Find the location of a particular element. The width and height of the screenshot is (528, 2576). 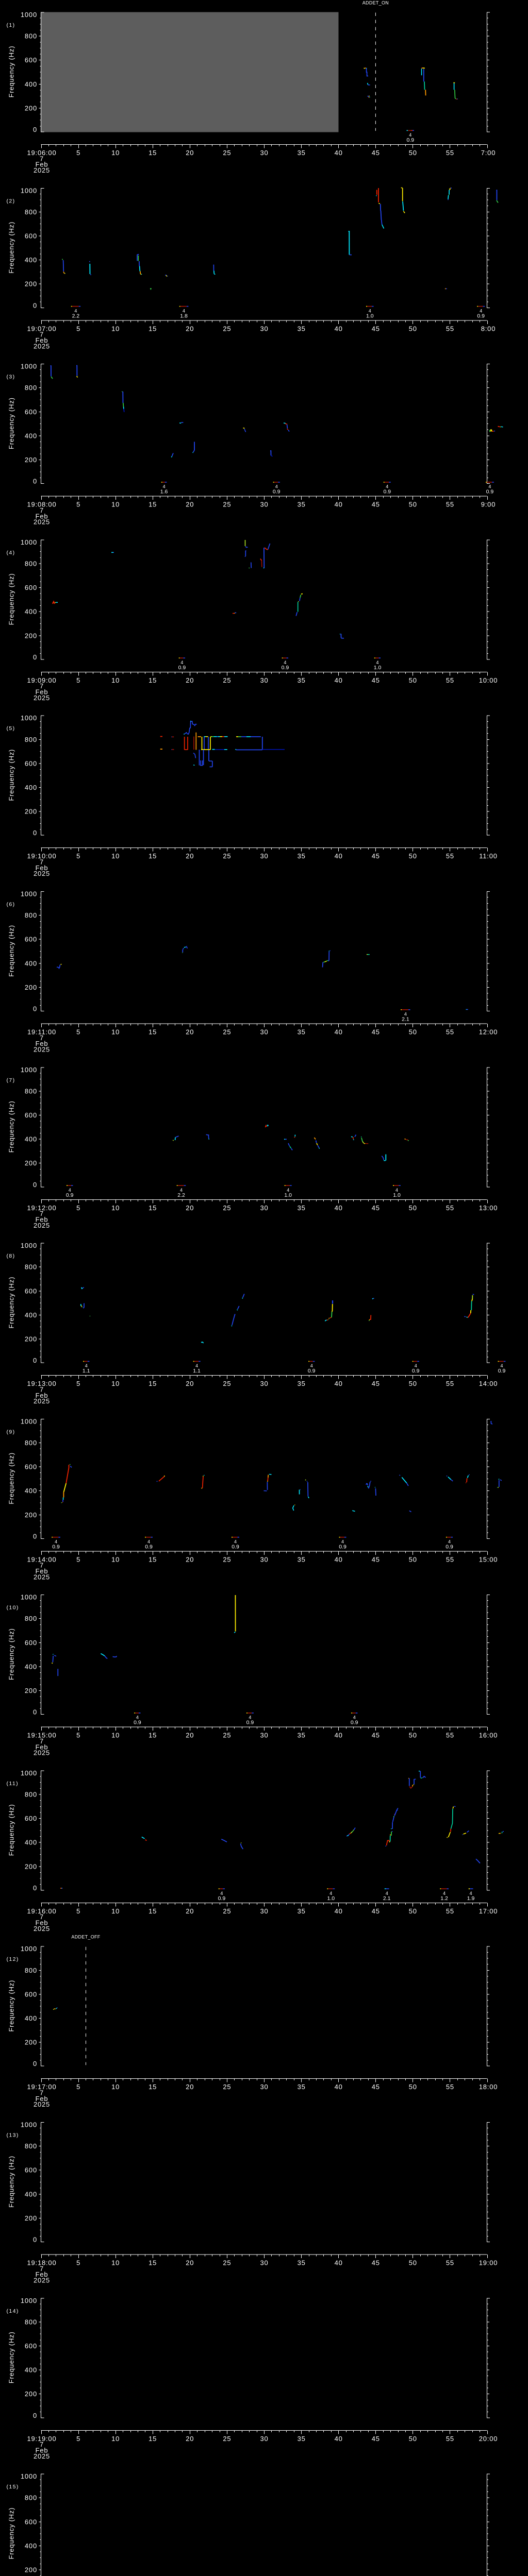

svg-text: 10:00 is located at coordinates (488, 680).